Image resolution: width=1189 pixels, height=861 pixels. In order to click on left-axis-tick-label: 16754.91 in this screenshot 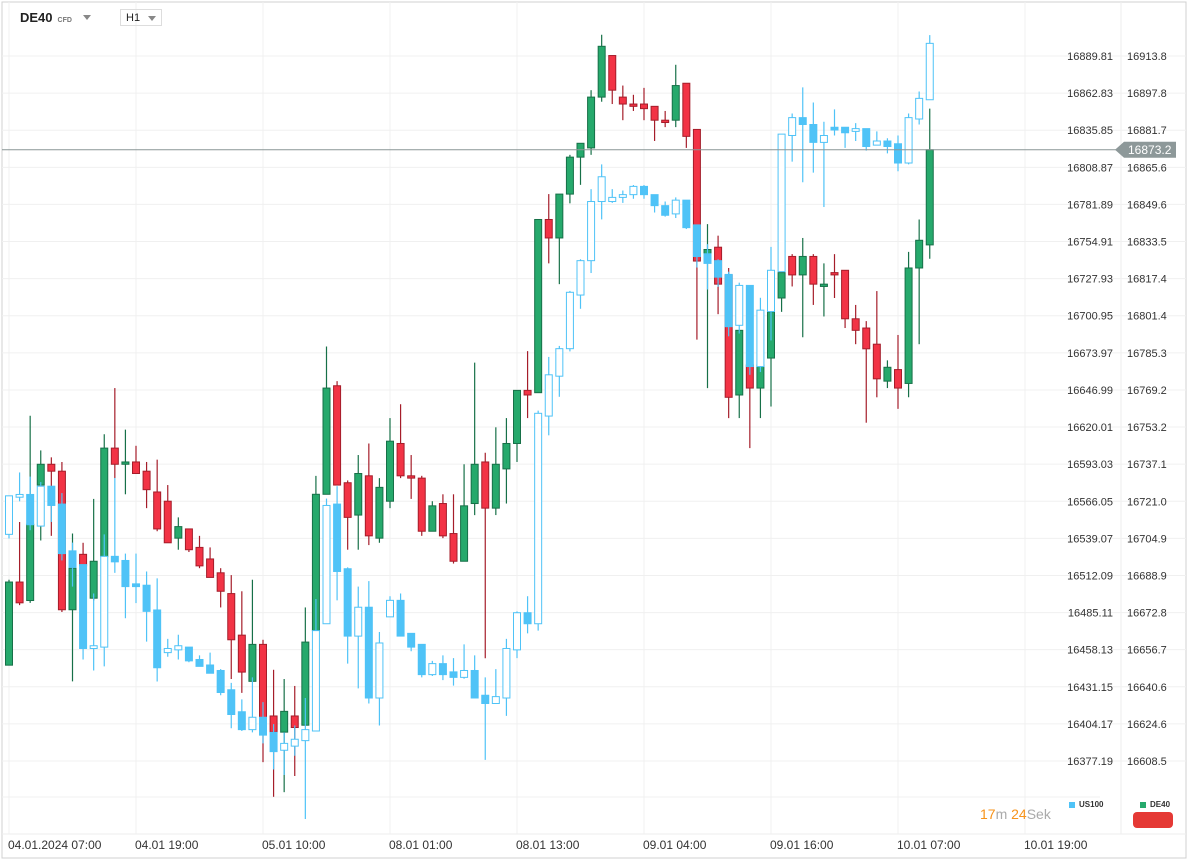, I will do `click(1090, 243)`.